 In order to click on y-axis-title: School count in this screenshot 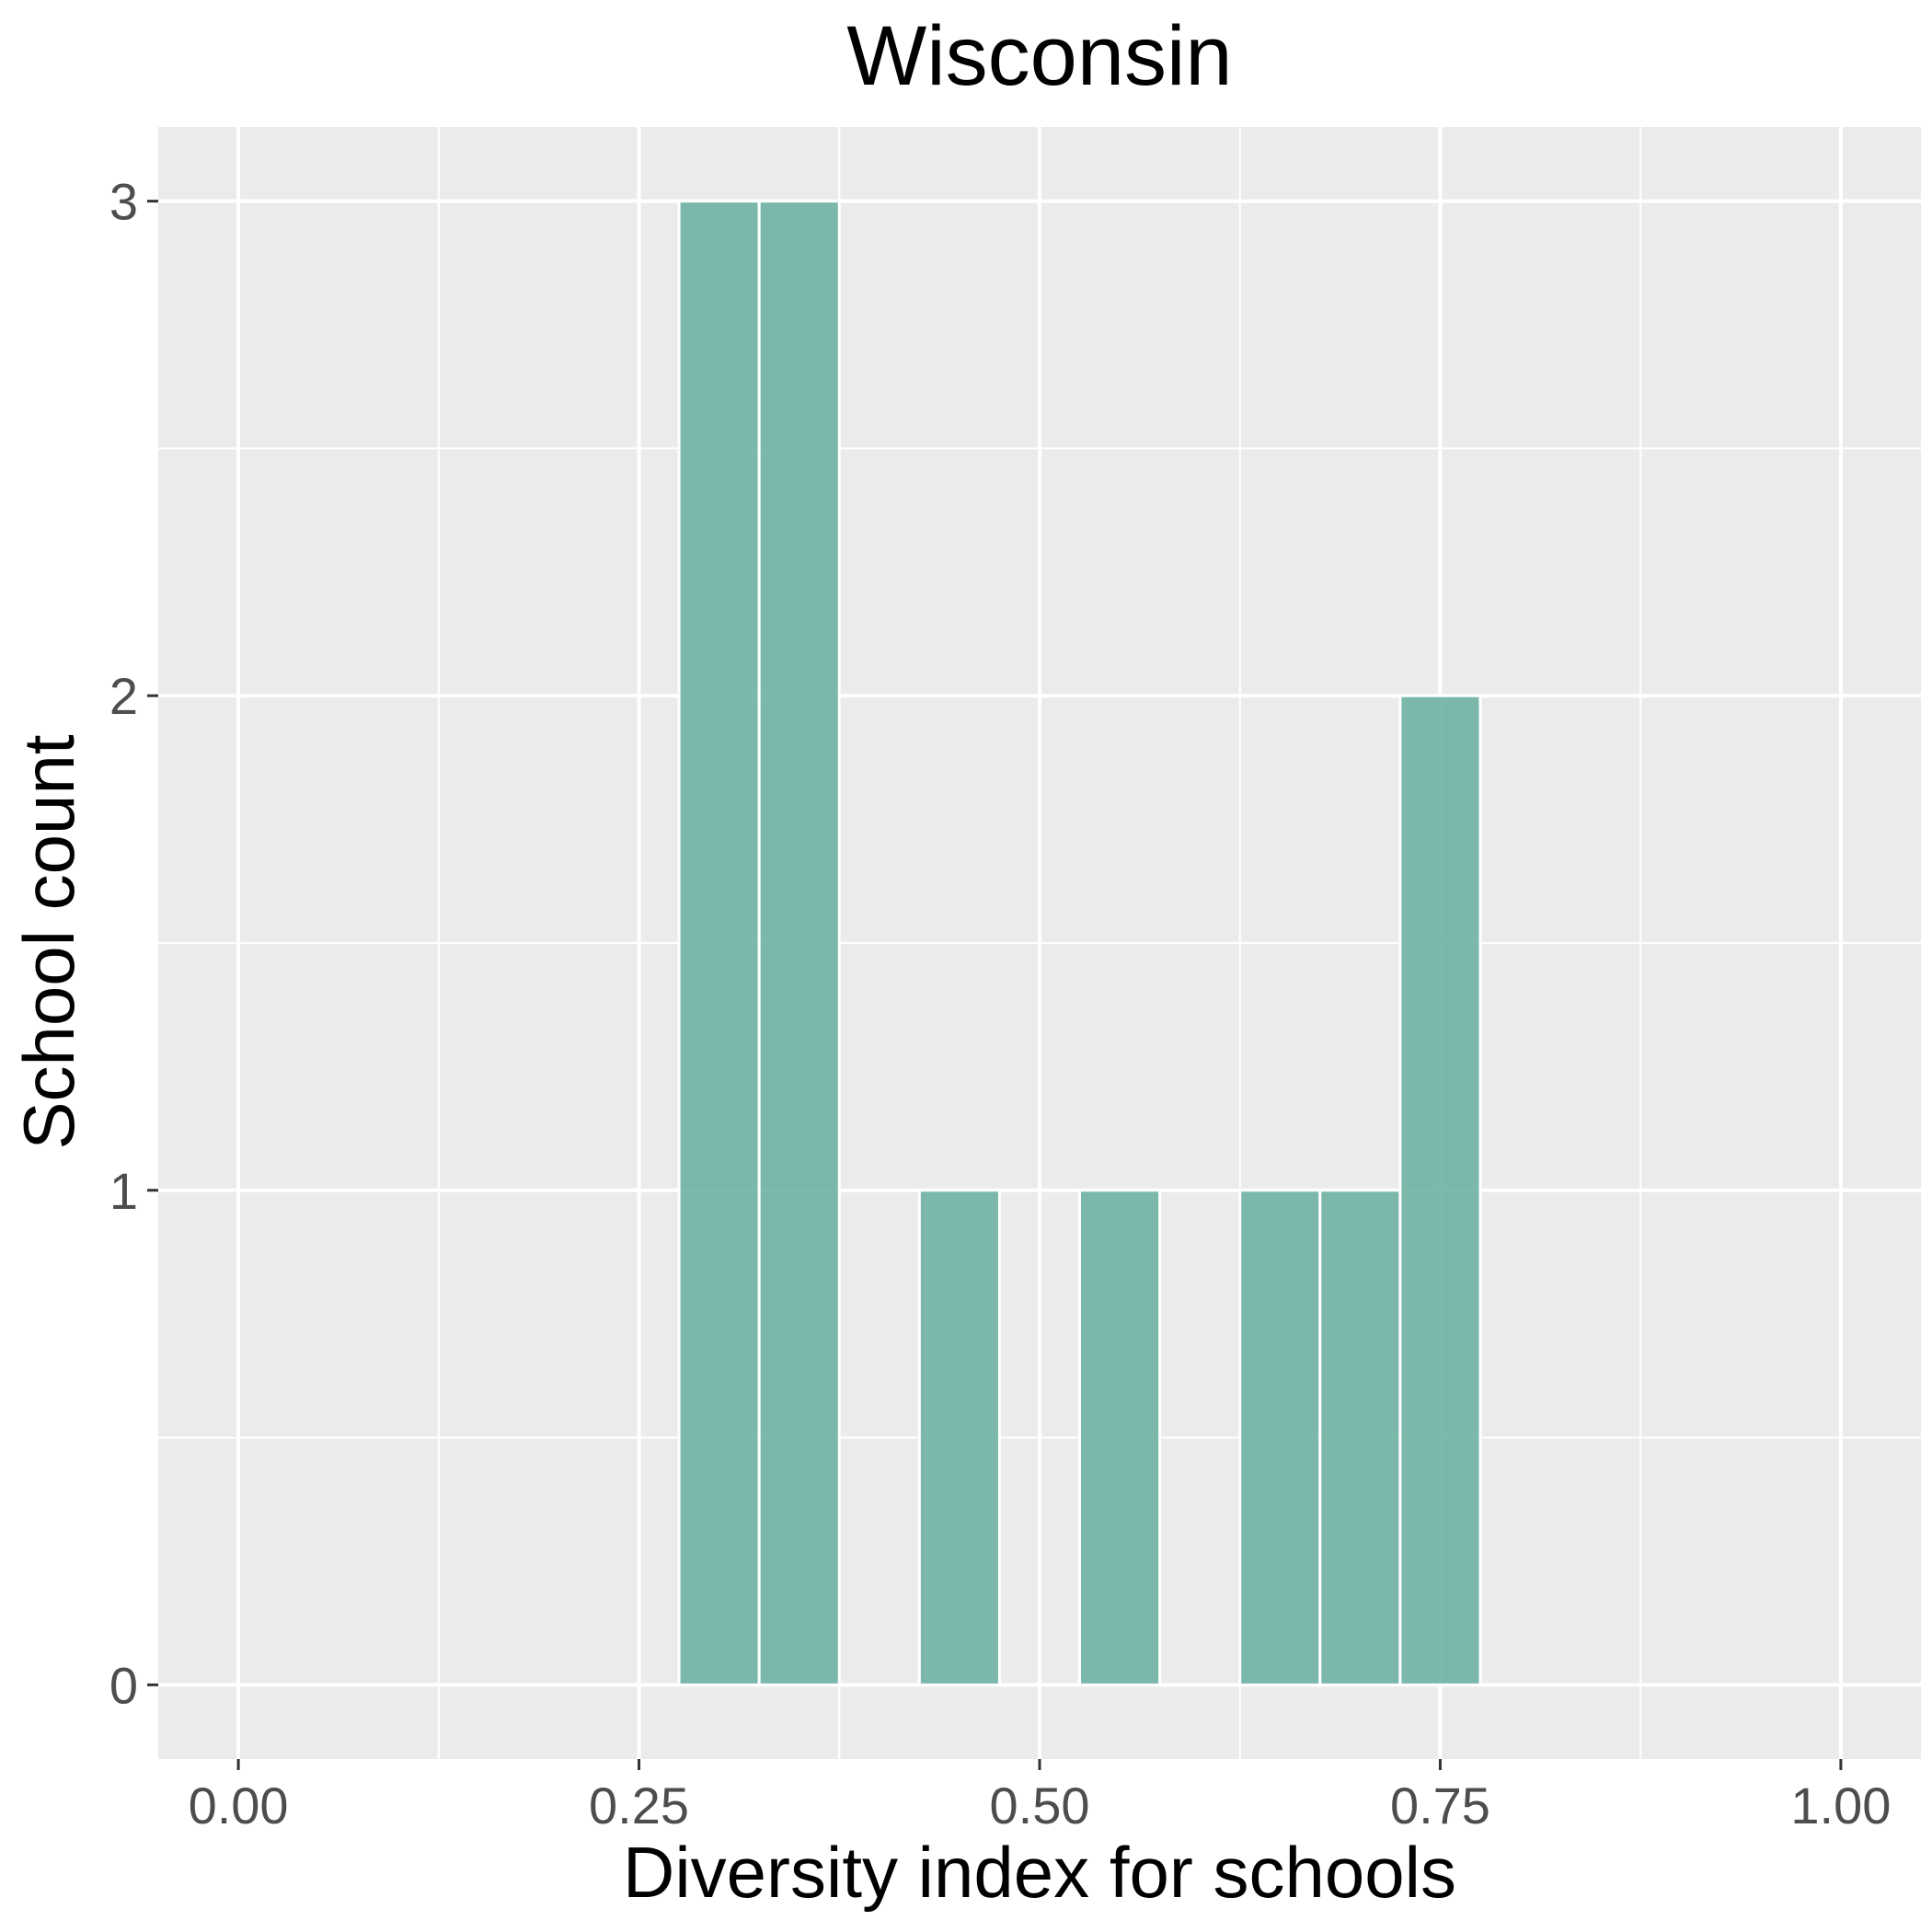, I will do `click(48, 941)`.